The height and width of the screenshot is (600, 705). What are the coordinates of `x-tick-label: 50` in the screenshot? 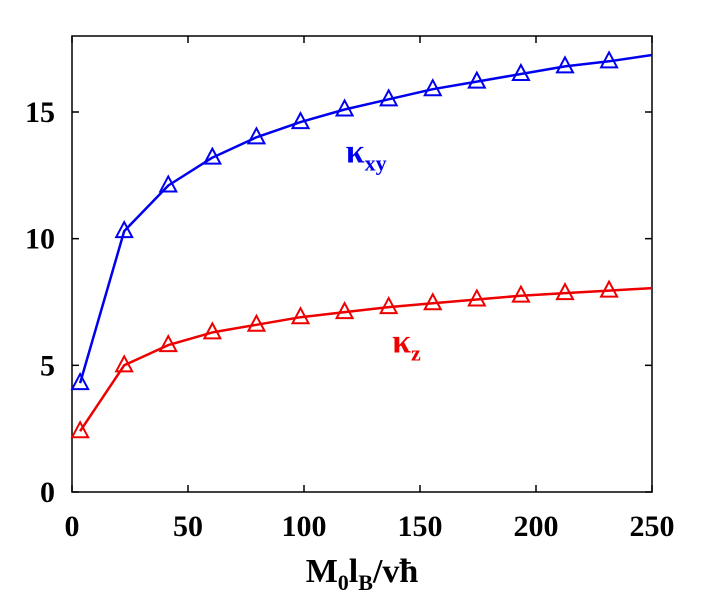 It's located at (188, 526).